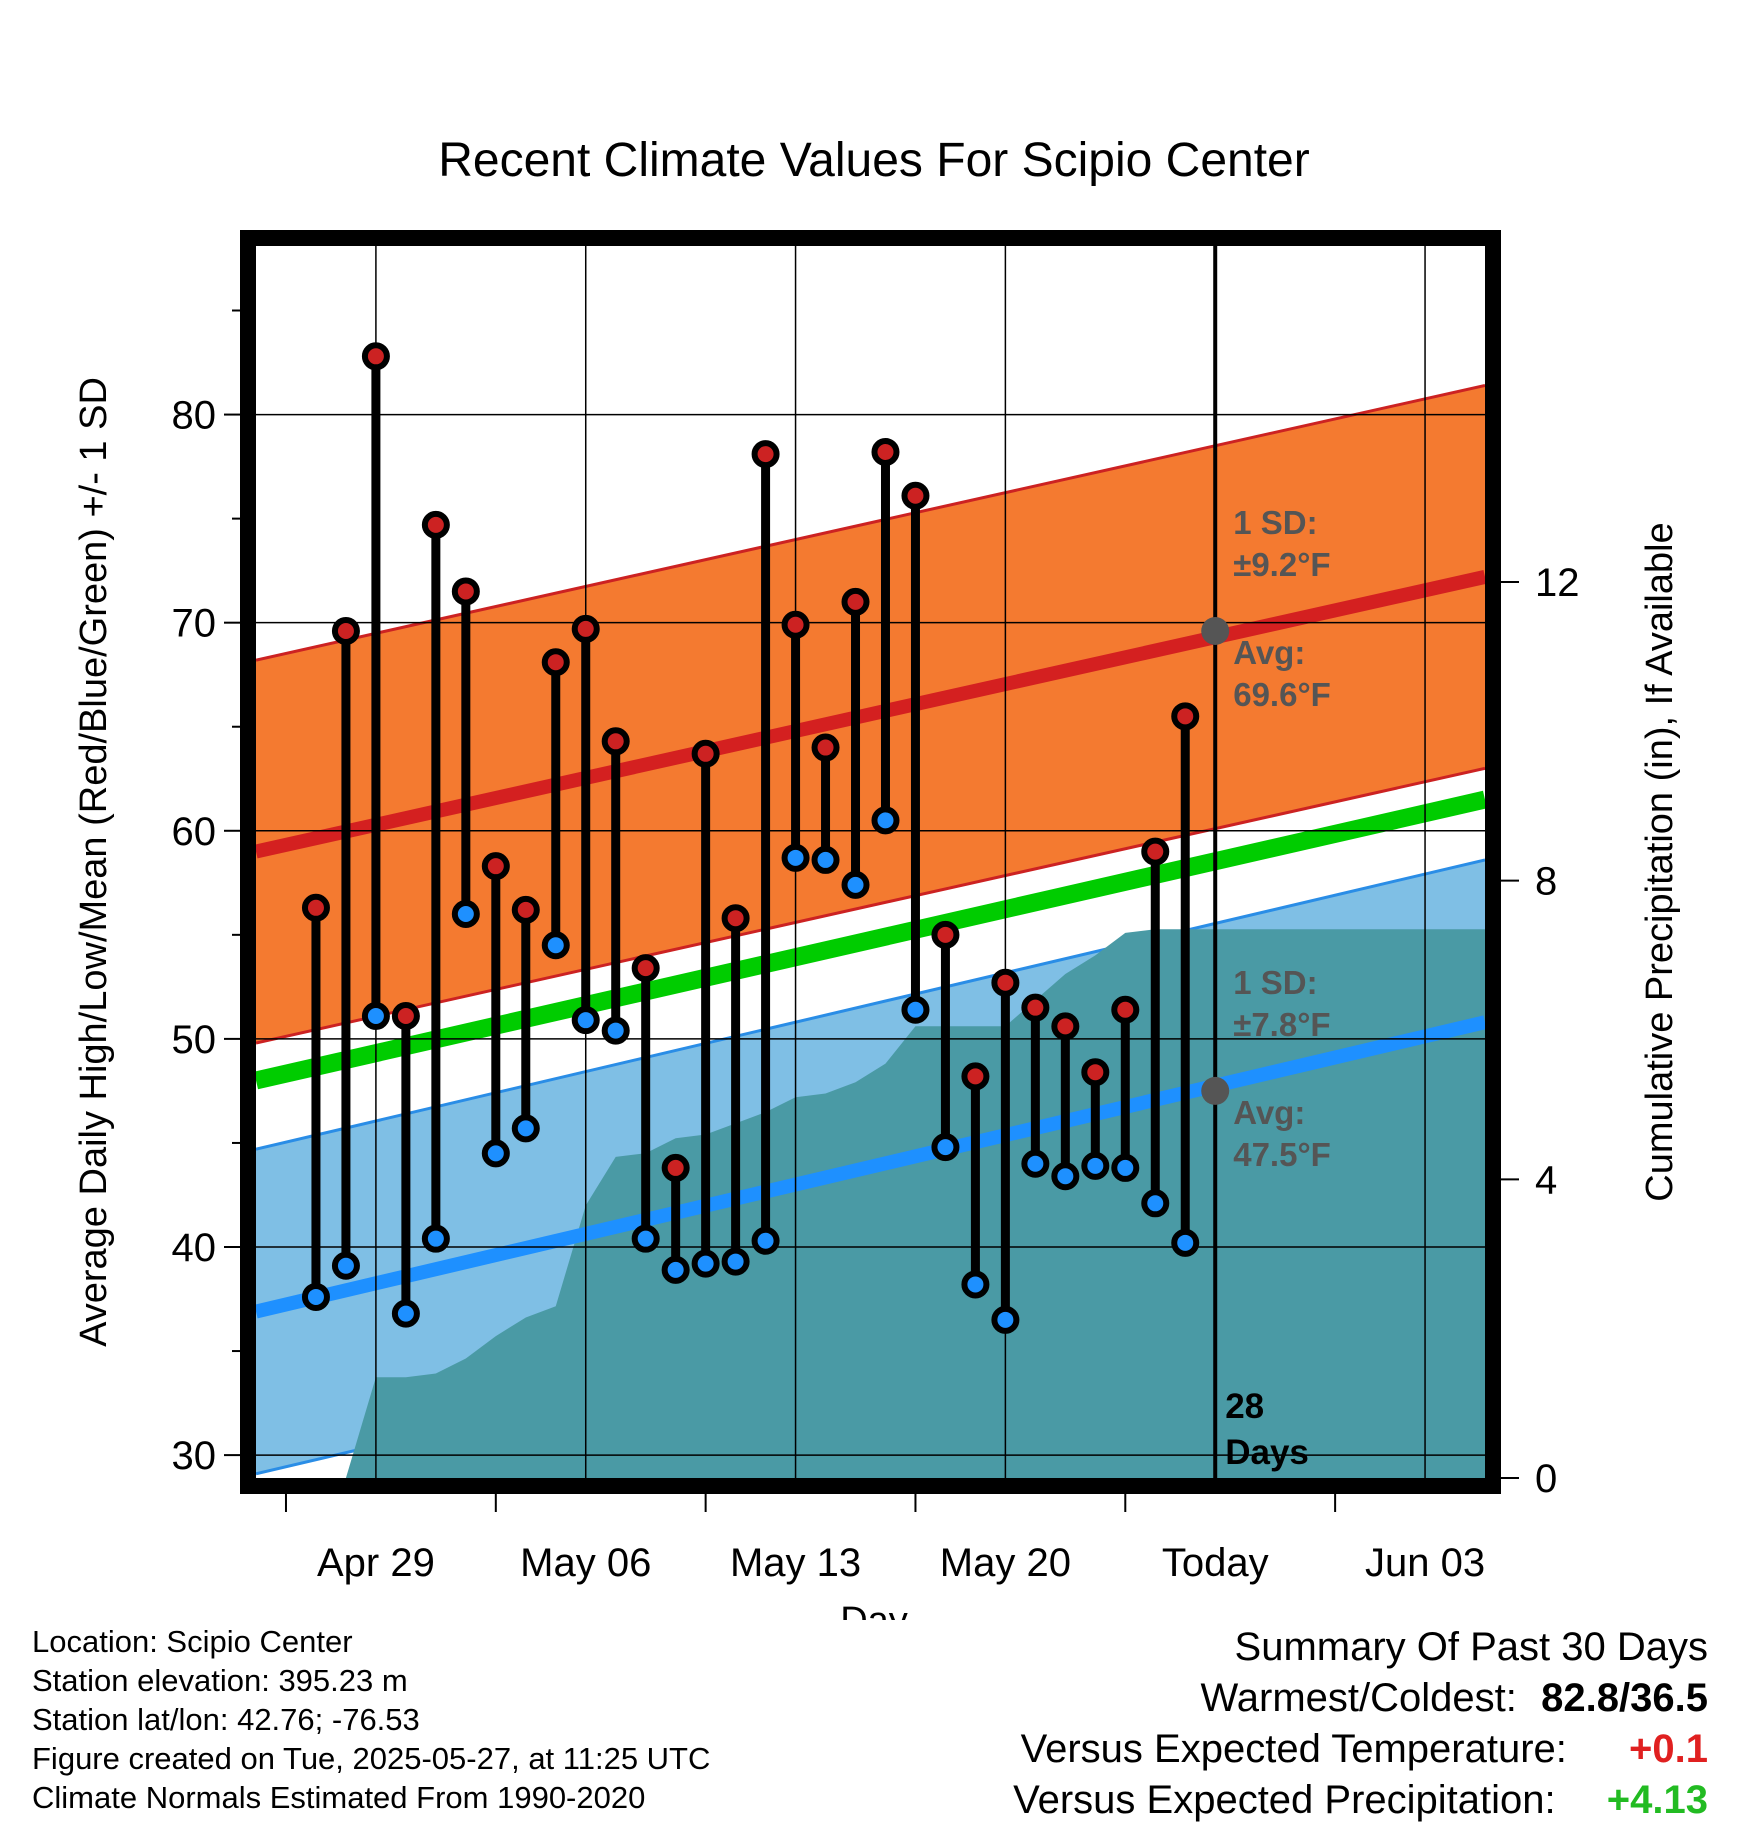 This screenshot has height=1828, width=1748. I want to click on latlon-text: Station lat/lon: 42.76; -76.53, so click(226, 1719).